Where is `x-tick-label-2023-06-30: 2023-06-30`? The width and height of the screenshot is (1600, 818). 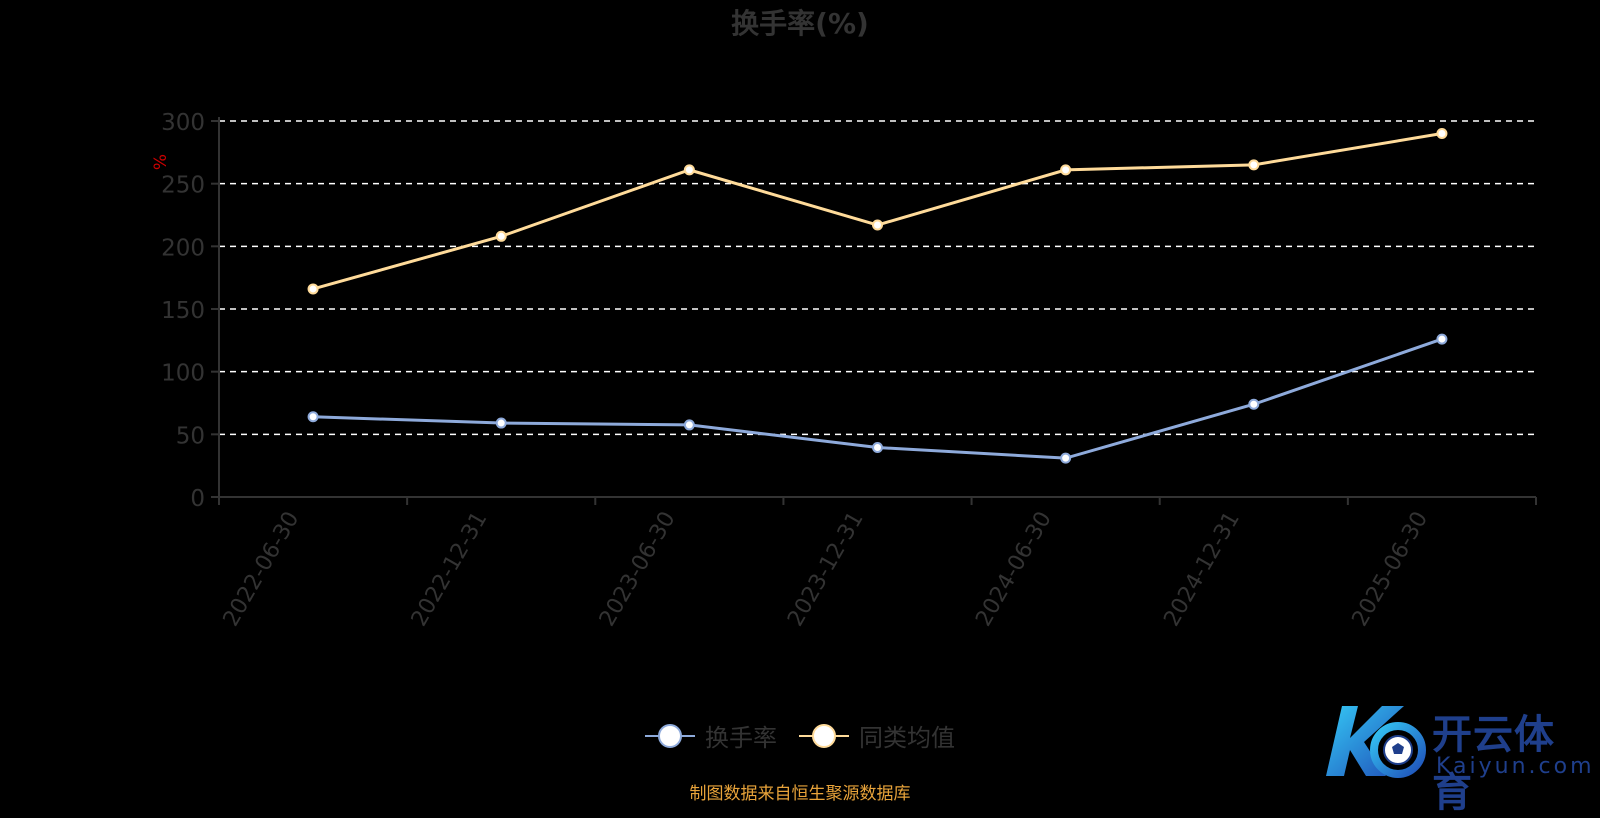
x-tick-label-2023-06-30: 2023-06-30 is located at coordinates (638, 569).